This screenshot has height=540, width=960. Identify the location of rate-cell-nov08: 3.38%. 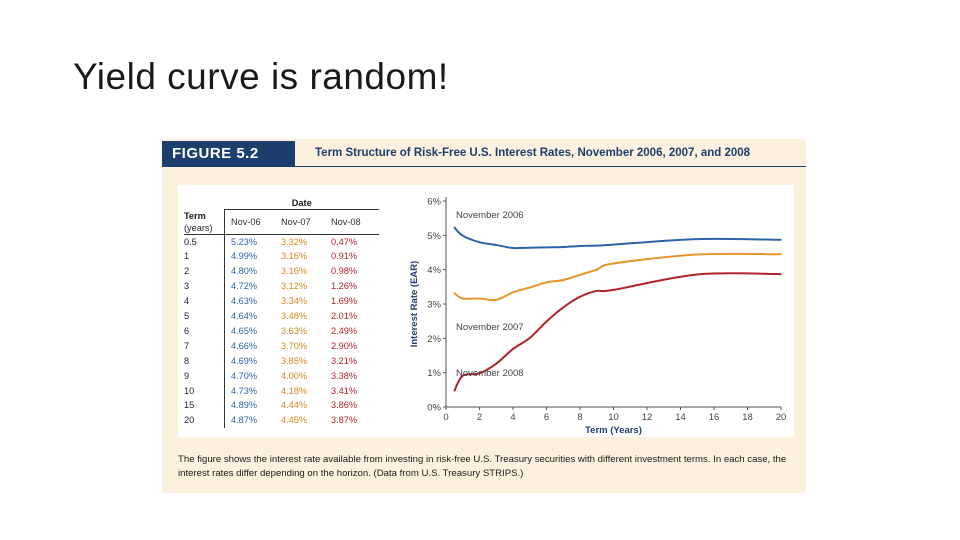
(344, 375).